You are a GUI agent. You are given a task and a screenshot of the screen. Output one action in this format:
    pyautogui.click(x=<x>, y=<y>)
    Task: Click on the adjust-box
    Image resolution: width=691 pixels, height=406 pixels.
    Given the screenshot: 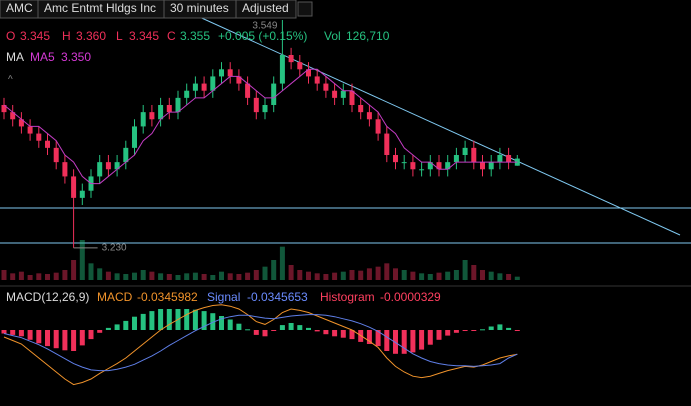 What is the action you would take?
    pyautogui.click(x=266, y=9)
    